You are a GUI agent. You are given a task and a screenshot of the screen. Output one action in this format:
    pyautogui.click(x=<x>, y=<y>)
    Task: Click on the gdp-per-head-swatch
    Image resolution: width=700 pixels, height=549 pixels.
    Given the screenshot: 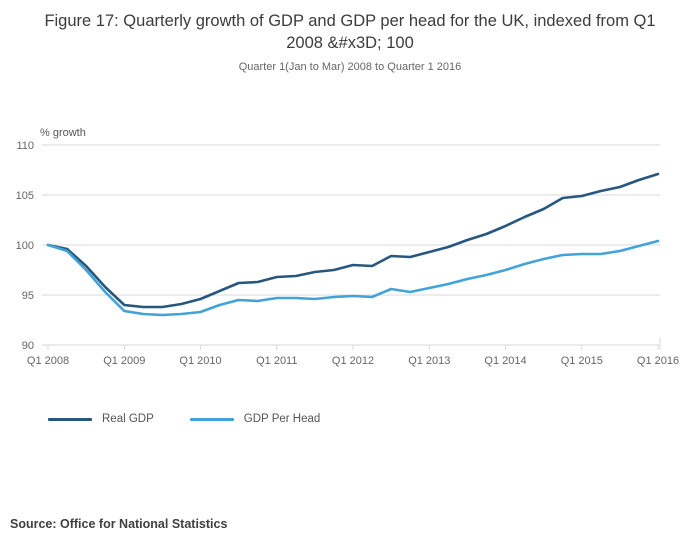 What is the action you would take?
    pyautogui.click(x=211, y=419)
    